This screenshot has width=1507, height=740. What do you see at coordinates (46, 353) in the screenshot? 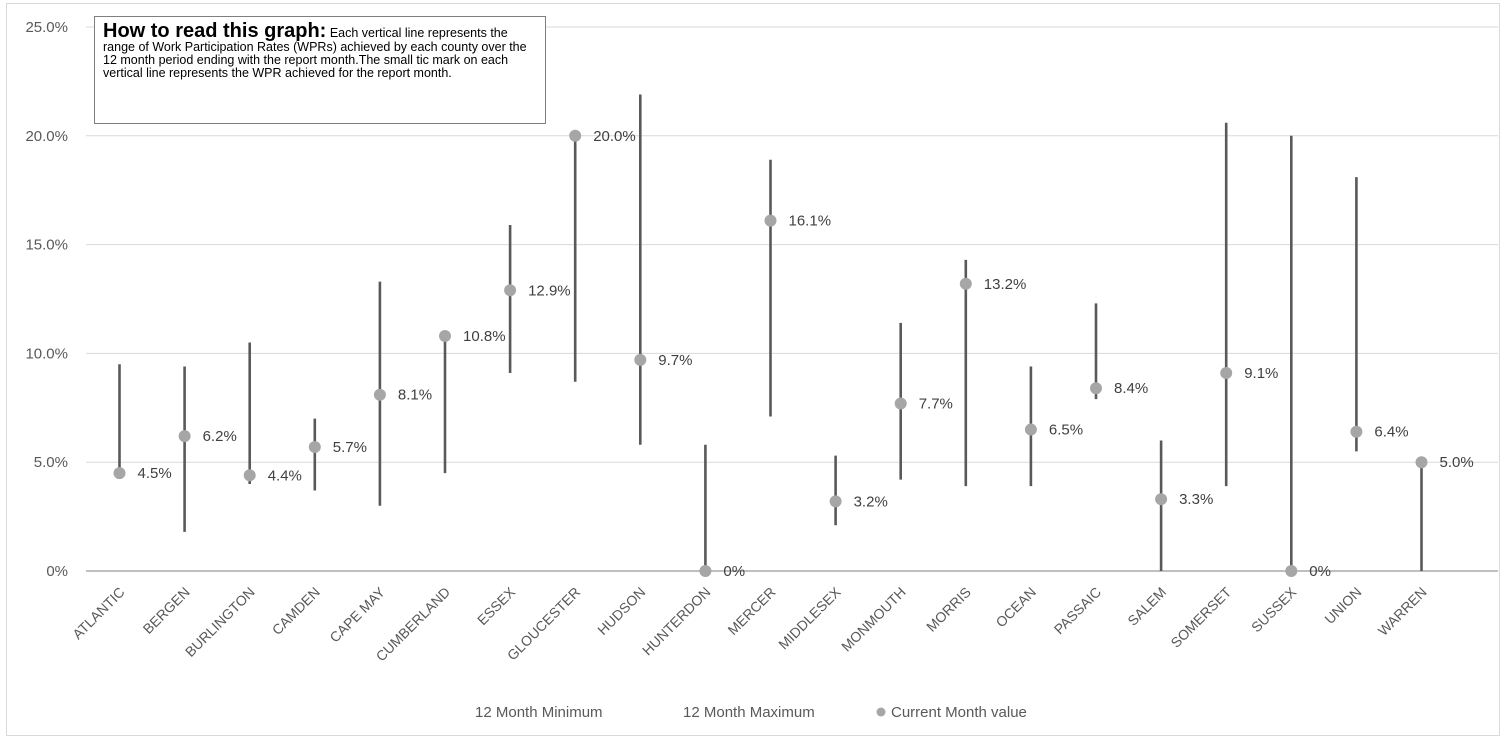
I see `y-tick-label: 10.0%` at bounding box center [46, 353].